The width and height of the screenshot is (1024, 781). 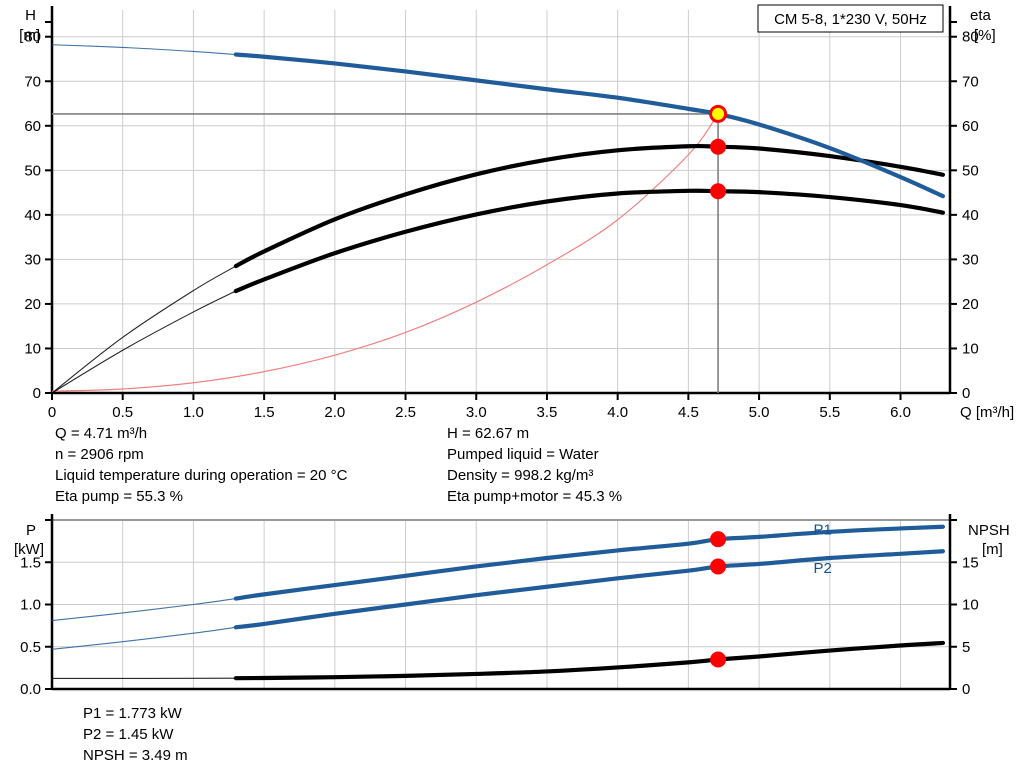 I want to click on duty-point-marker, so click(x=718, y=113).